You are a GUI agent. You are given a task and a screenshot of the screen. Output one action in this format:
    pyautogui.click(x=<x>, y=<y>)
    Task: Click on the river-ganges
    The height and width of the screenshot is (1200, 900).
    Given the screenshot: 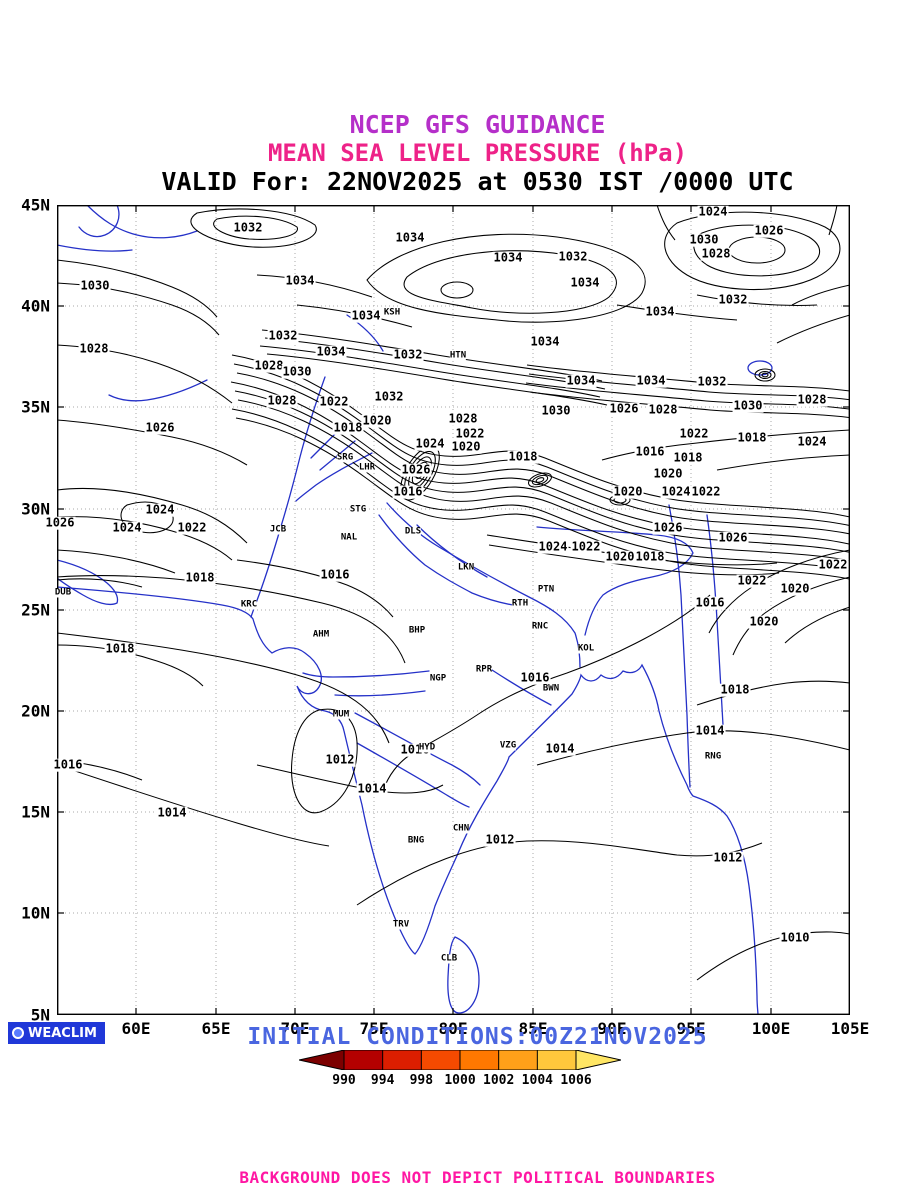 What is the action you would take?
    pyautogui.click(x=483, y=585)
    